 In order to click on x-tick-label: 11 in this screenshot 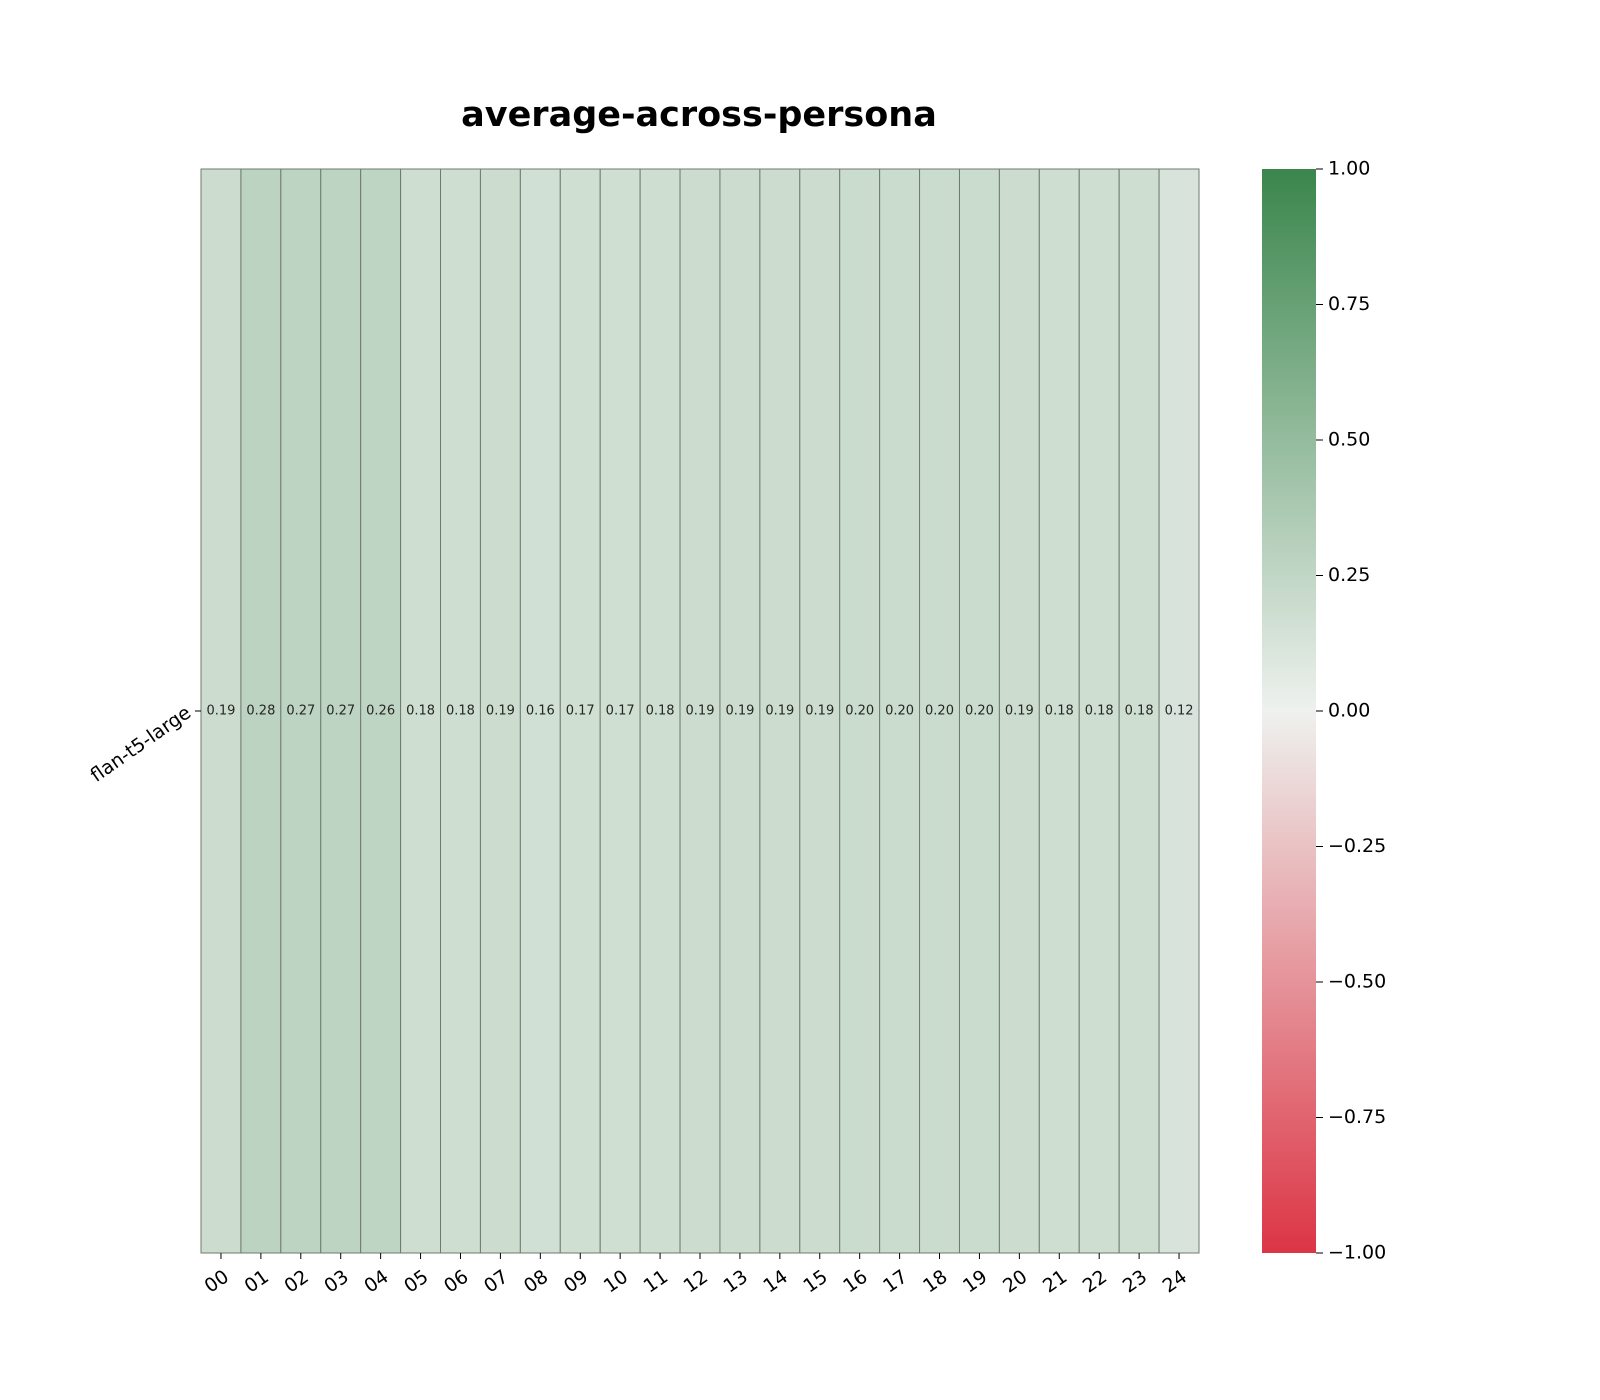, I will do `click(656, 1282)`.